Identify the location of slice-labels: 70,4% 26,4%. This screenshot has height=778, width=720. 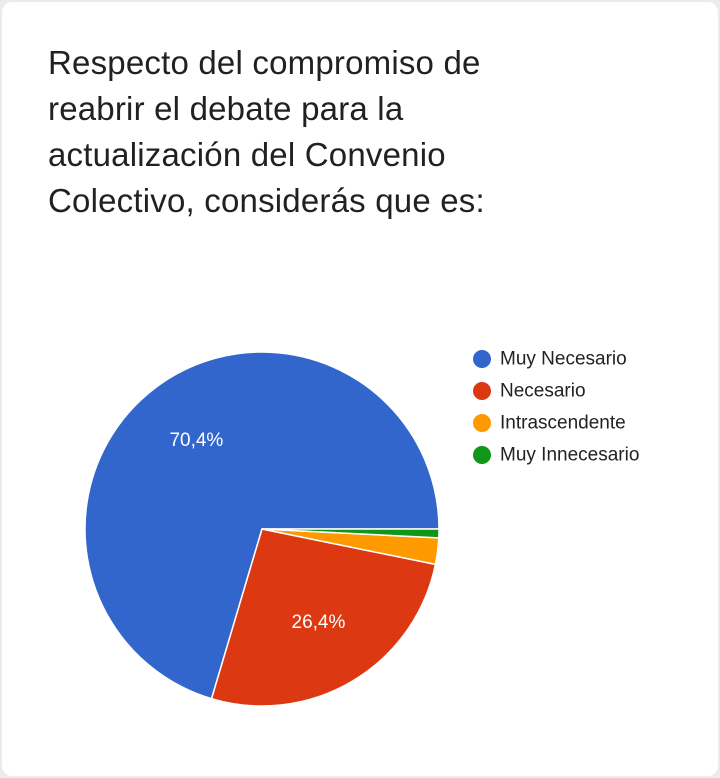
(257, 531).